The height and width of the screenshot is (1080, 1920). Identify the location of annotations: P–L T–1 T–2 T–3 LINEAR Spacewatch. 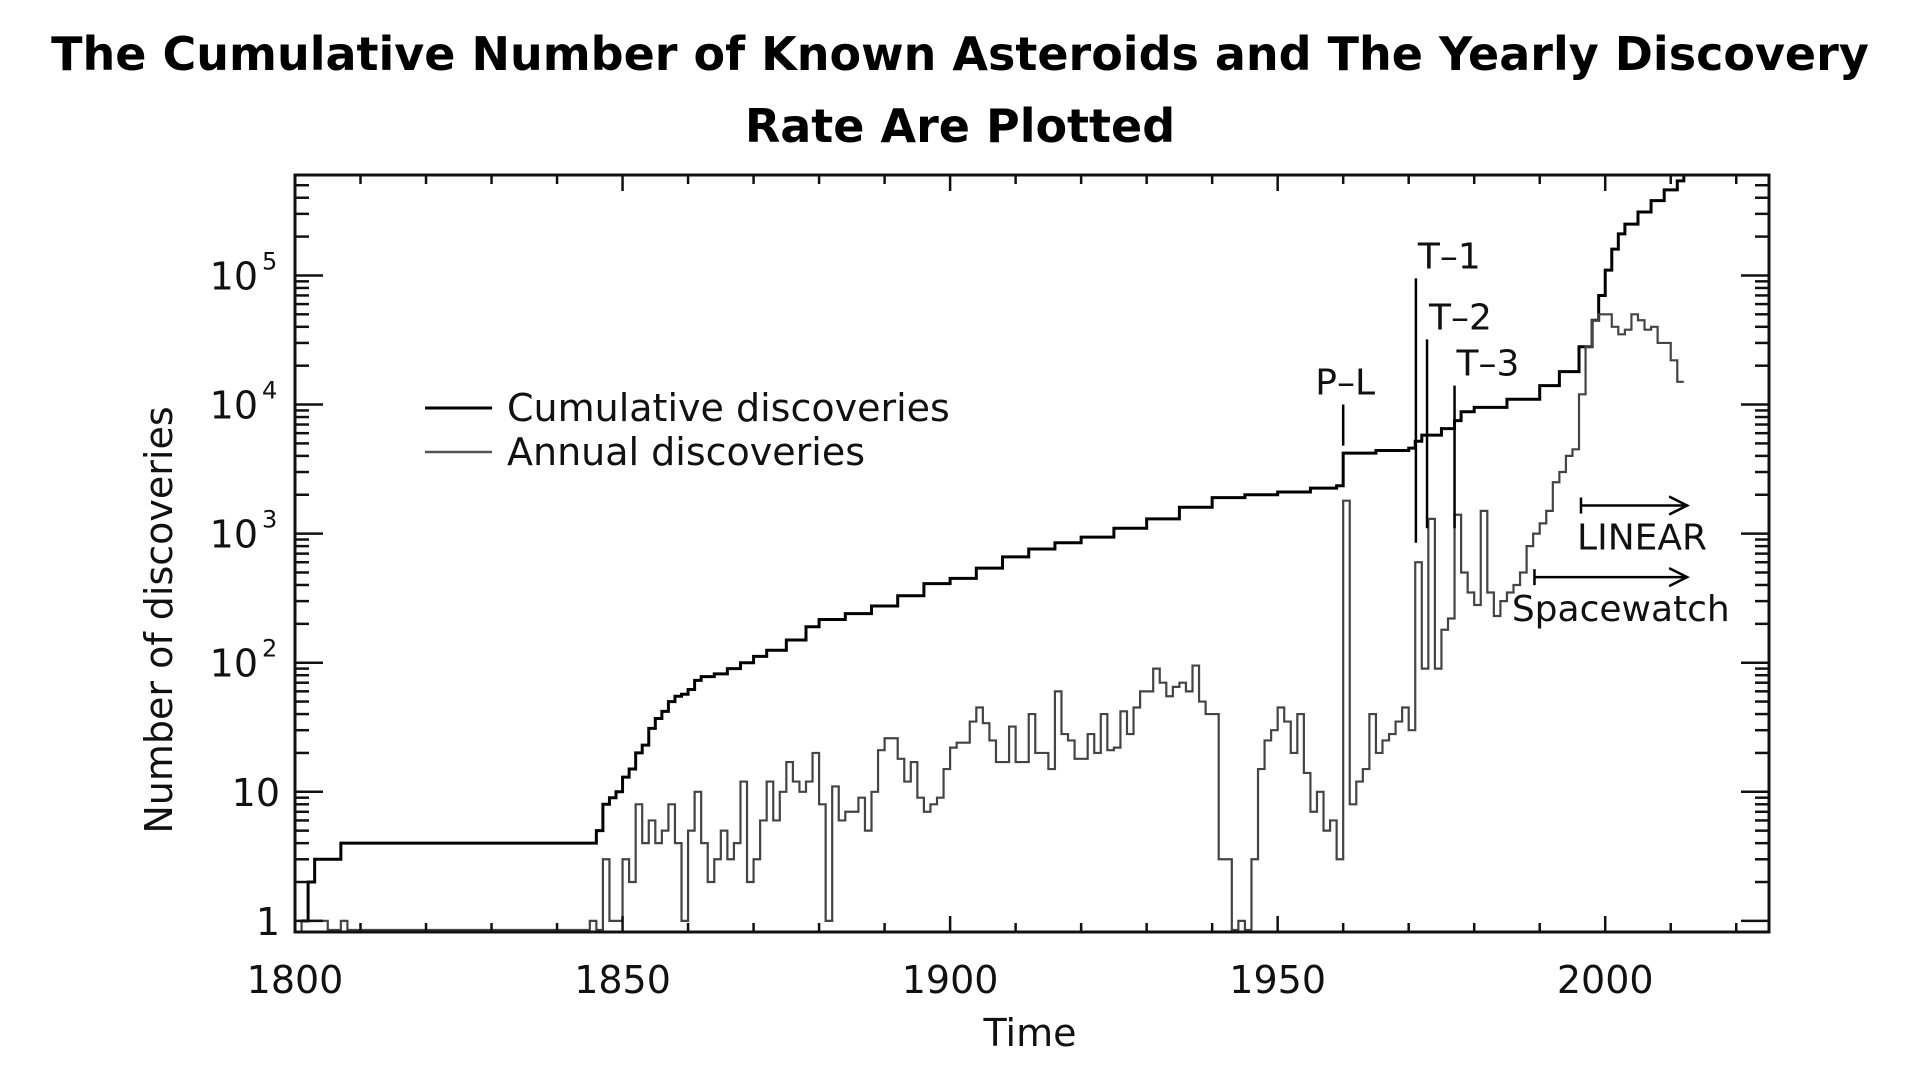
(1522, 433).